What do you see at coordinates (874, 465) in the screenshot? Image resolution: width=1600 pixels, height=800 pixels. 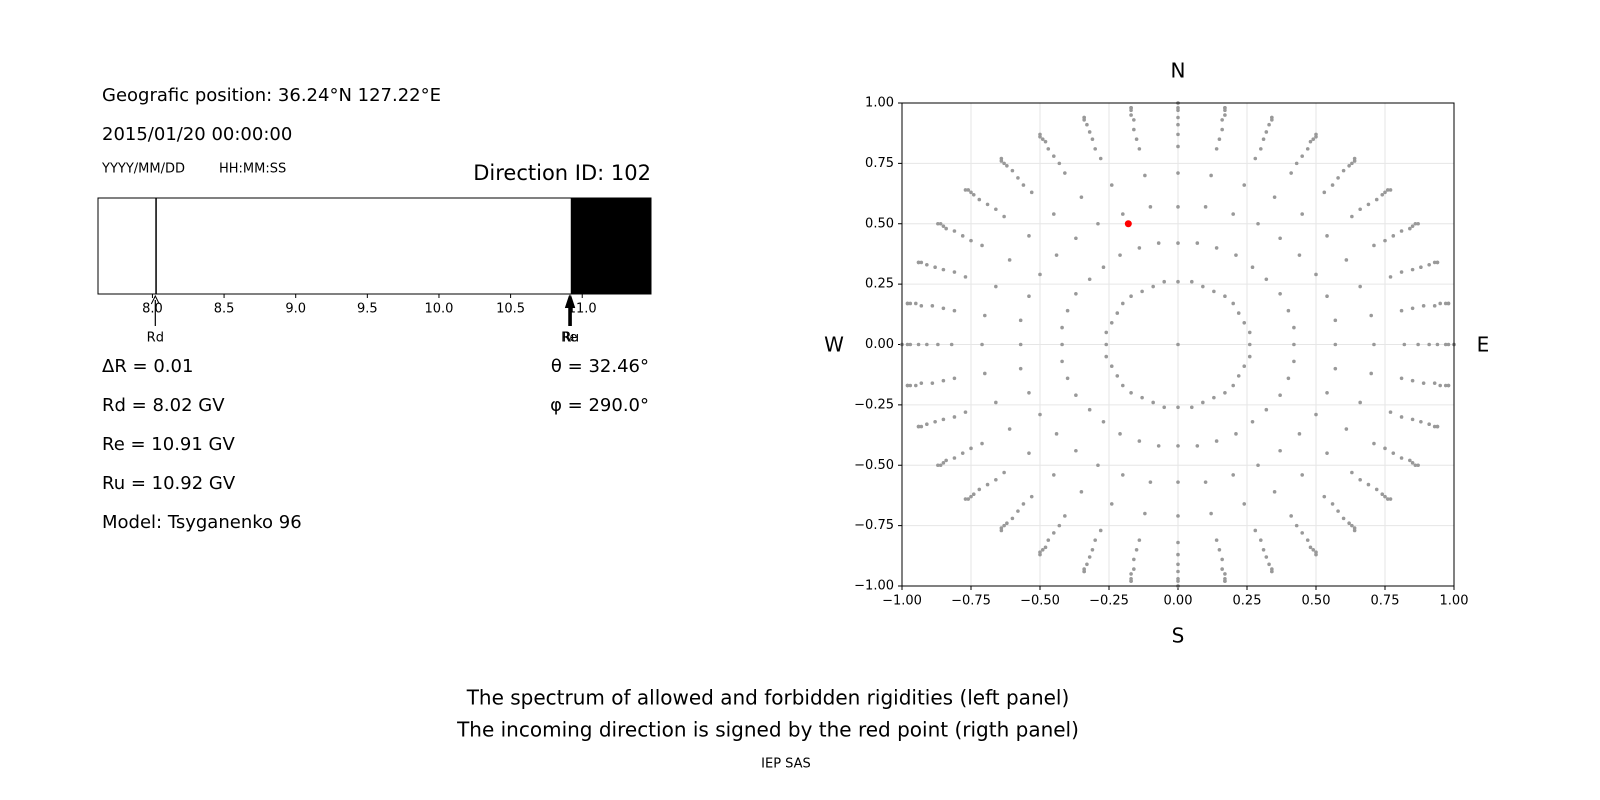 I see `y-tick-label: −0.50` at bounding box center [874, 465].